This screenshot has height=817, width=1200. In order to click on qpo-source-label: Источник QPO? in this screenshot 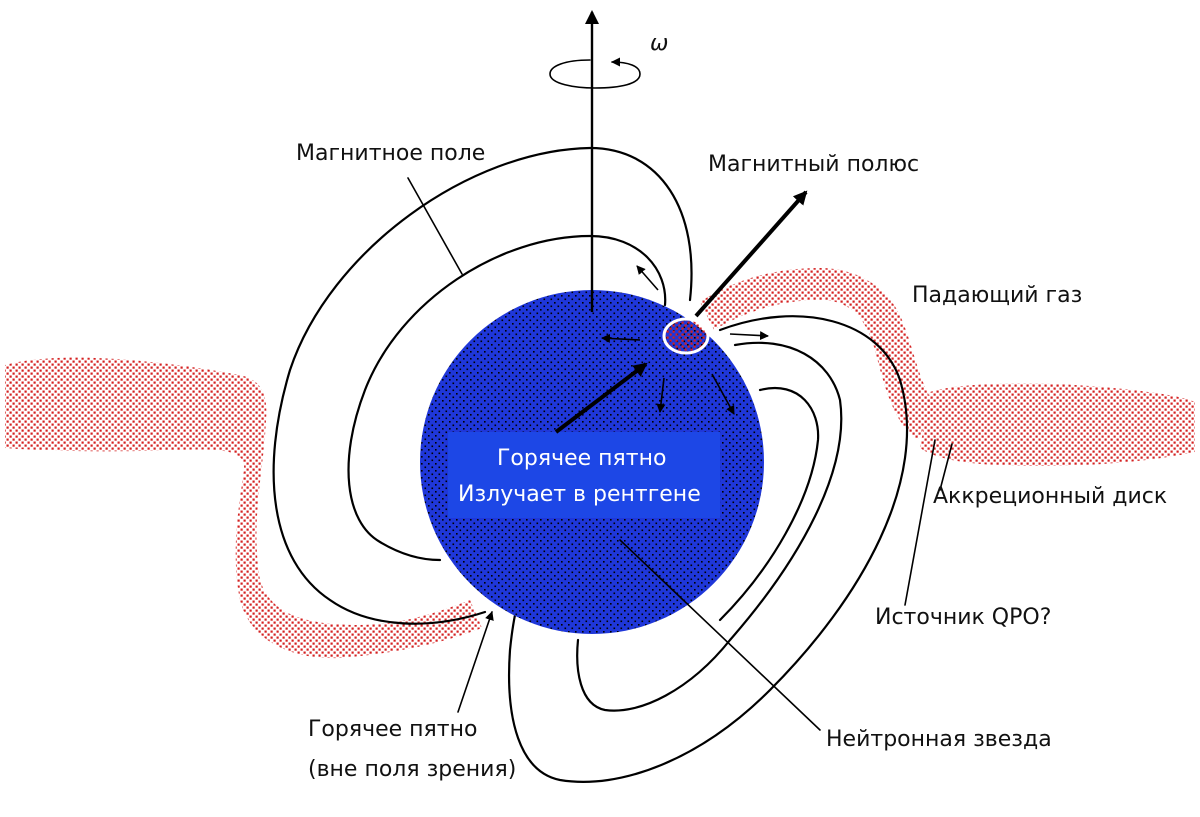, I will do `click(963, 617)`.